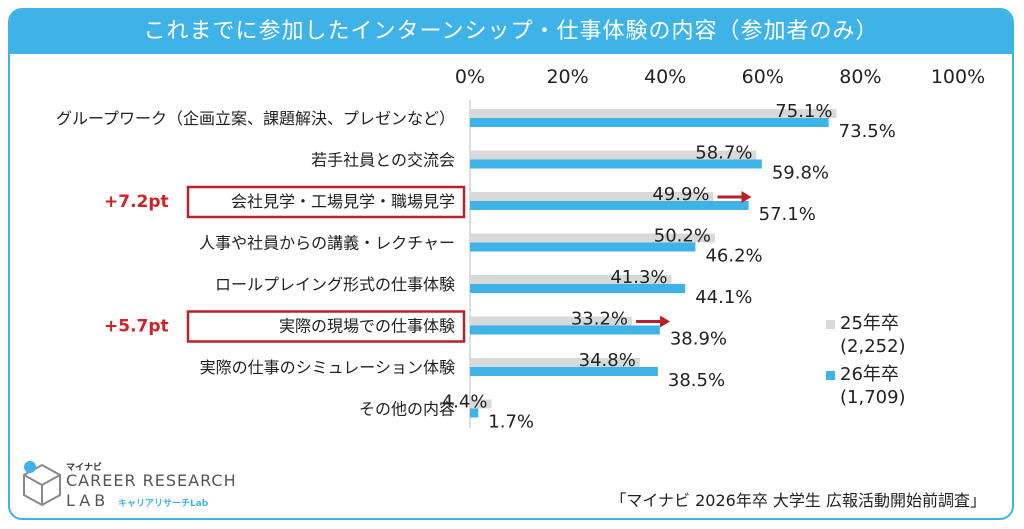 The height and width of the screenshot is (529, 1024). What do you see at coordinates (869, 323) in the screenshot?
I see `legend-label-25: 25年卒` at bounding box center [869, 323].